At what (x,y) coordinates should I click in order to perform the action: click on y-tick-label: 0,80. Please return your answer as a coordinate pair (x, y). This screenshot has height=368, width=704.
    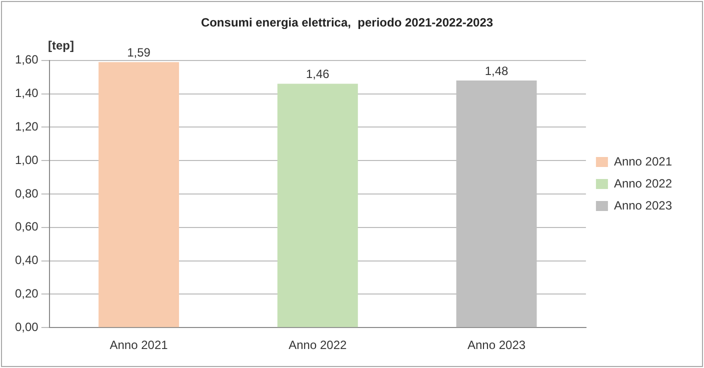
    Looking at the image, I should click on (26, 193).